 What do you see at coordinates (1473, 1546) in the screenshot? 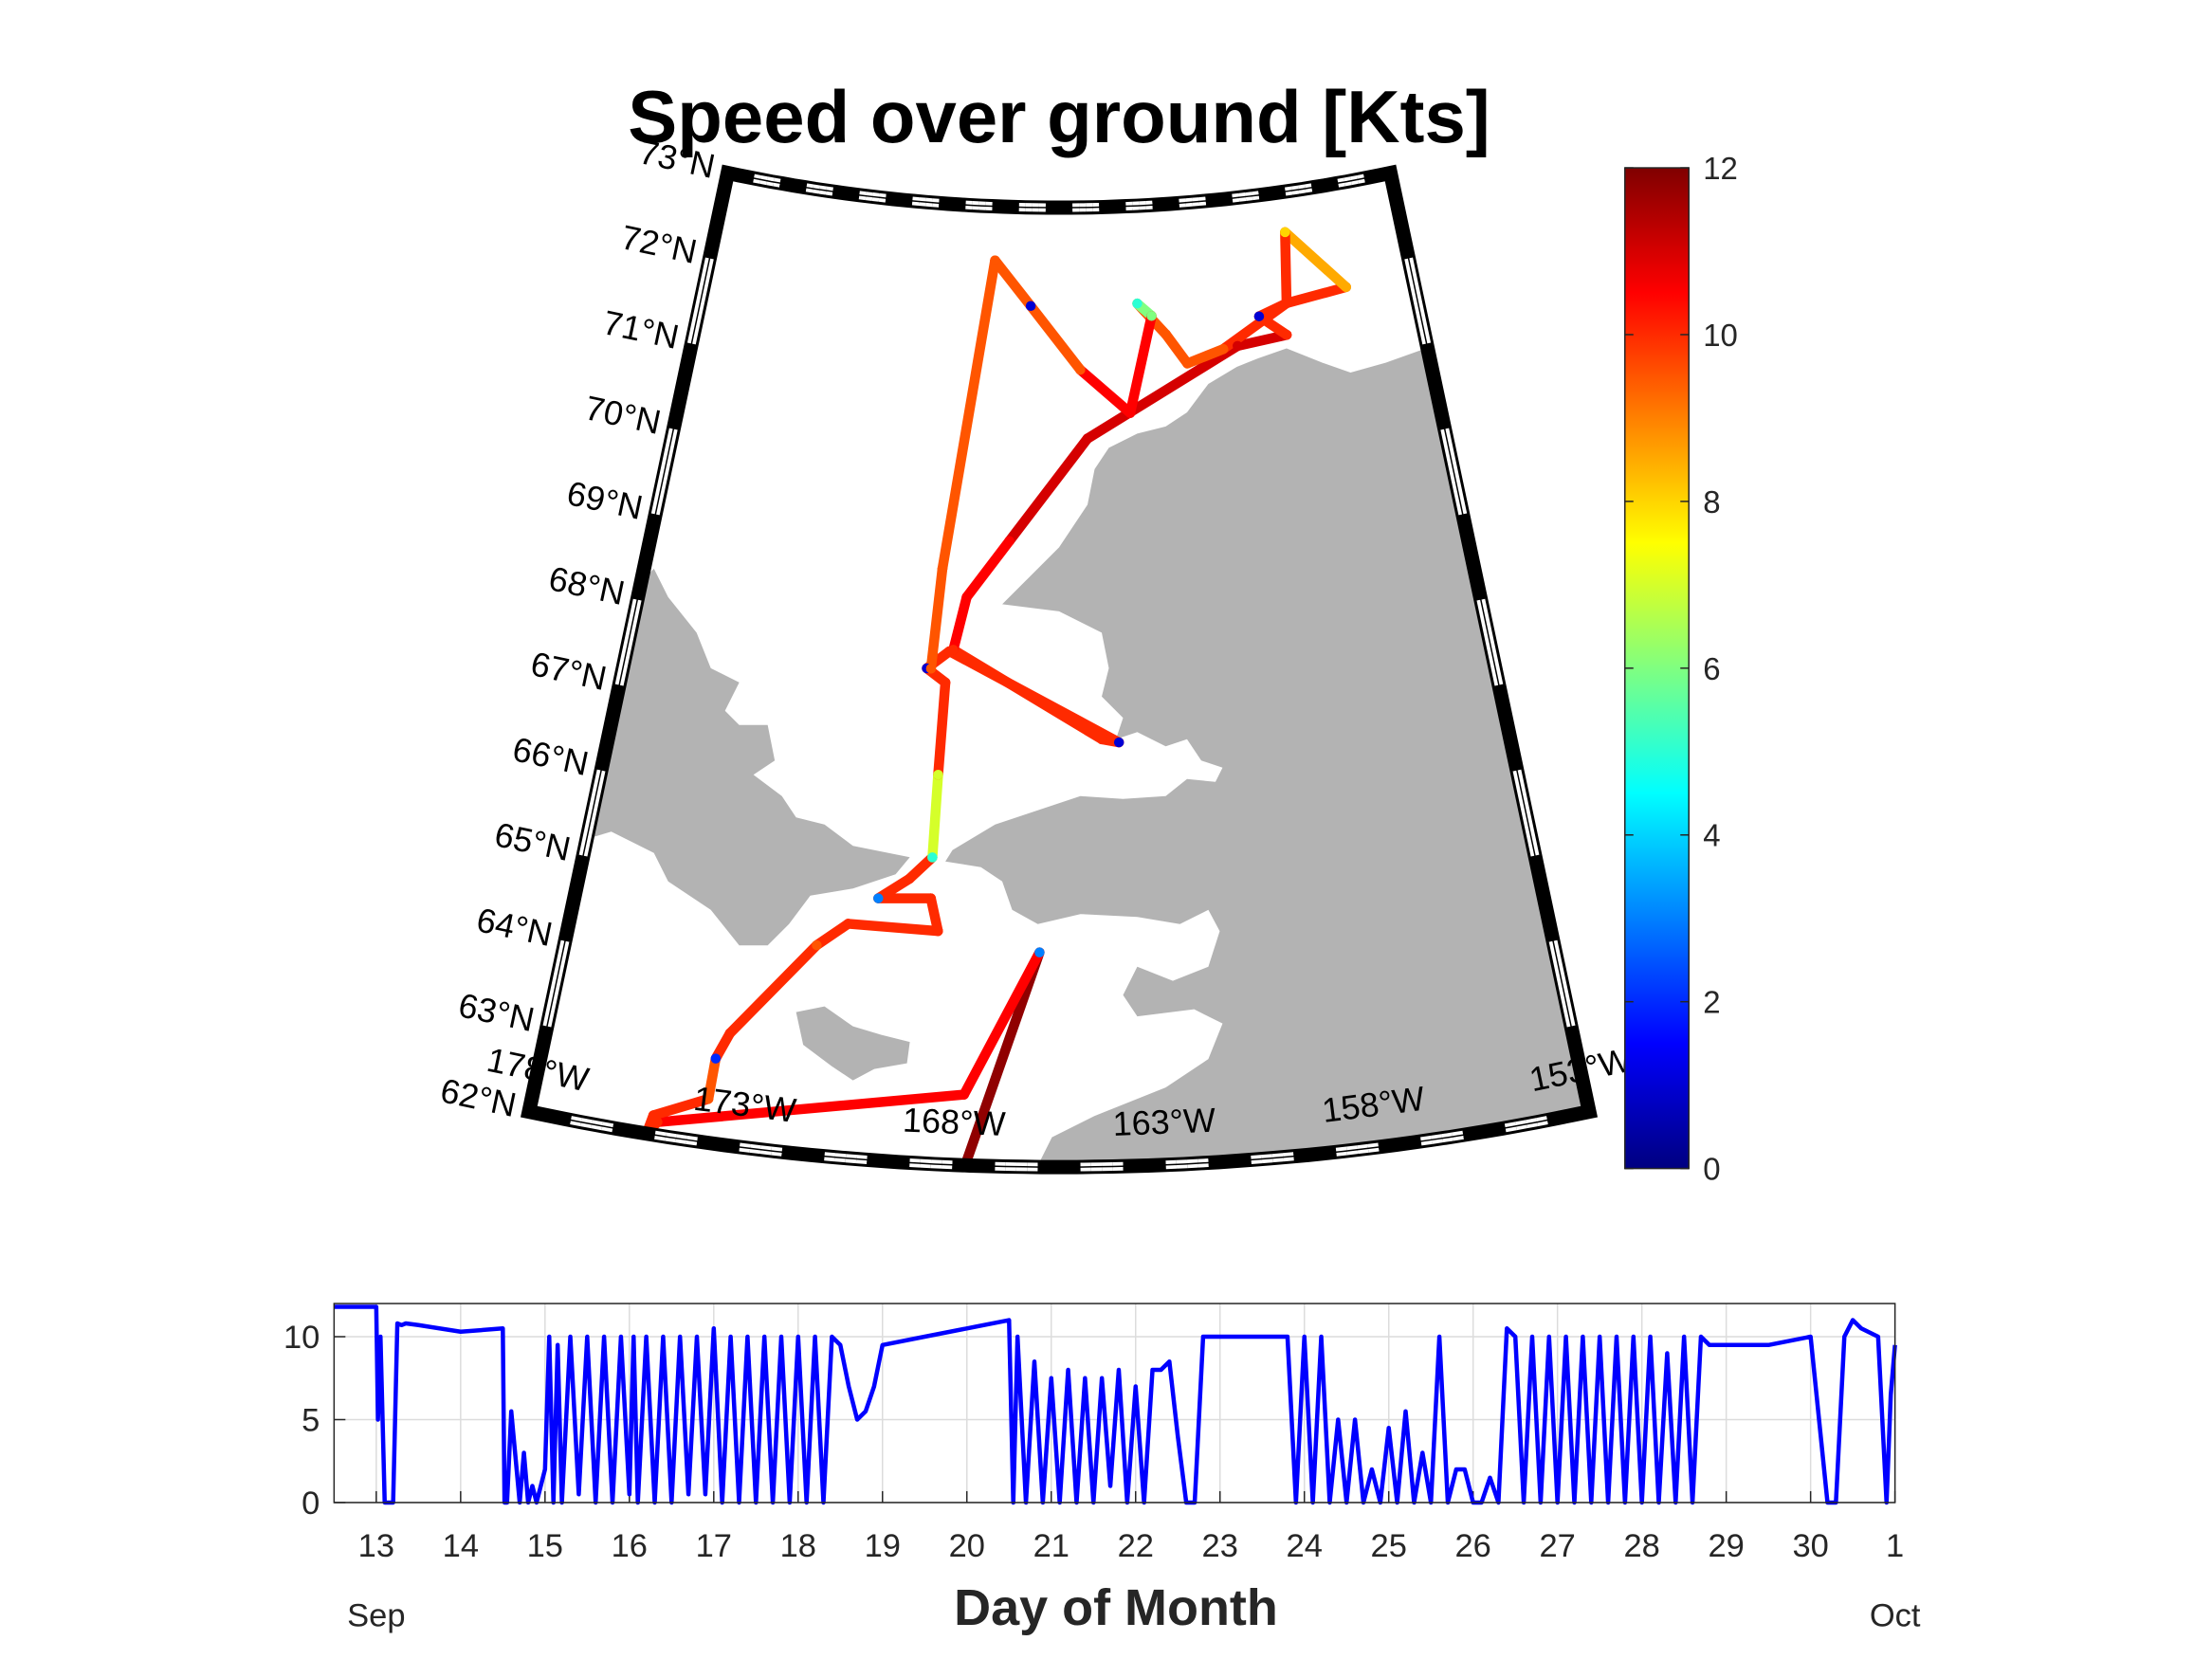
I see `x-tick-label: 26` at bounding box center [1473, 1546].